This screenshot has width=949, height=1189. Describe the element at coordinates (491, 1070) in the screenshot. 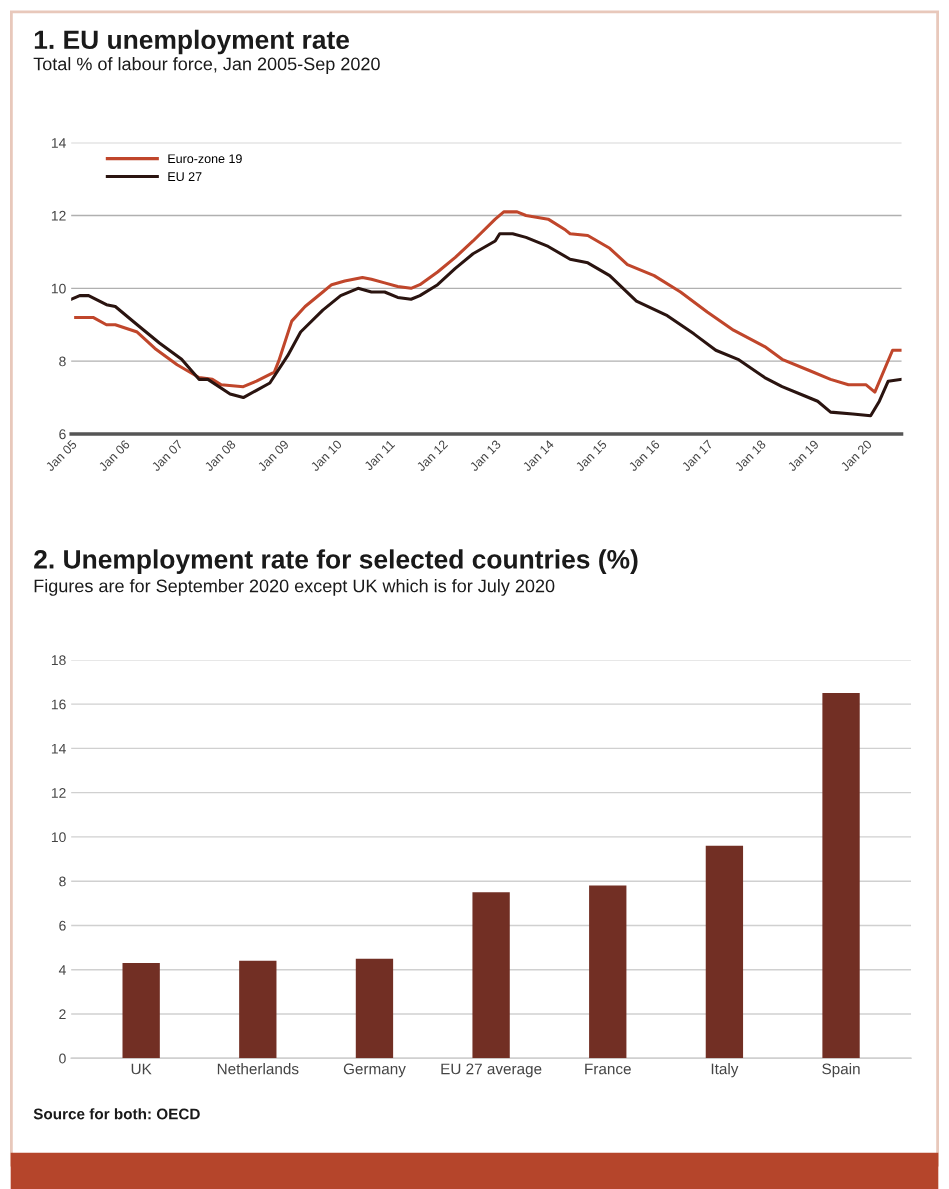

I see `x-tick-label: EU 27 average` at that location.